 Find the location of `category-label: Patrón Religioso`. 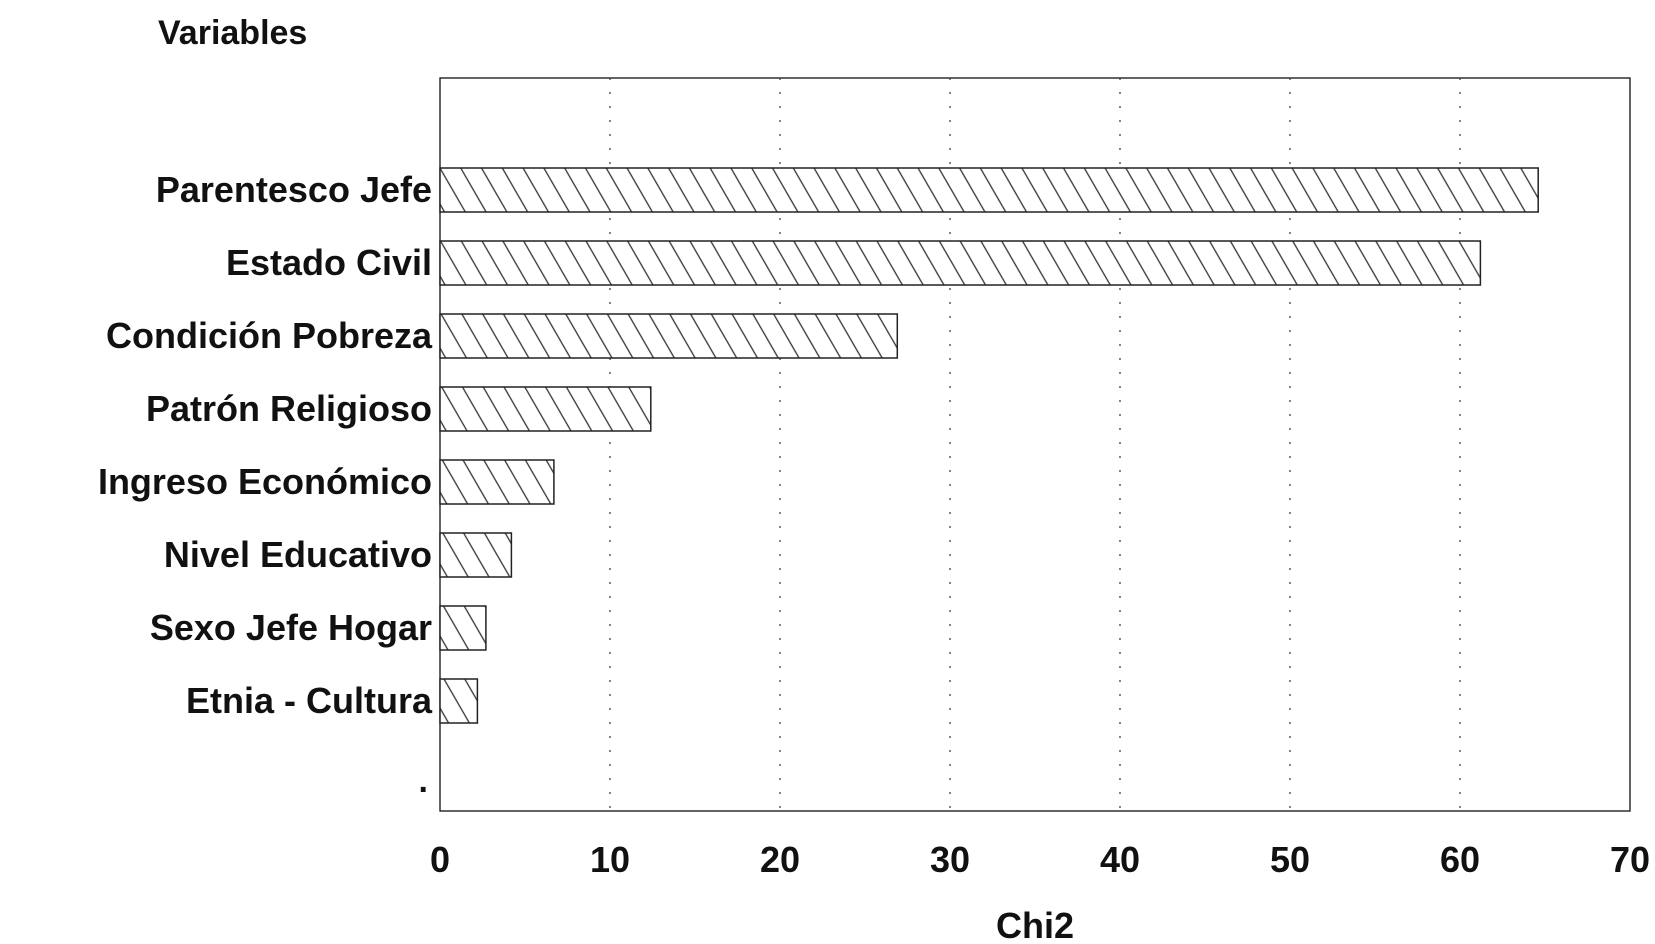

category-label: Patrón Religioso is located at coordinates (289, 408).